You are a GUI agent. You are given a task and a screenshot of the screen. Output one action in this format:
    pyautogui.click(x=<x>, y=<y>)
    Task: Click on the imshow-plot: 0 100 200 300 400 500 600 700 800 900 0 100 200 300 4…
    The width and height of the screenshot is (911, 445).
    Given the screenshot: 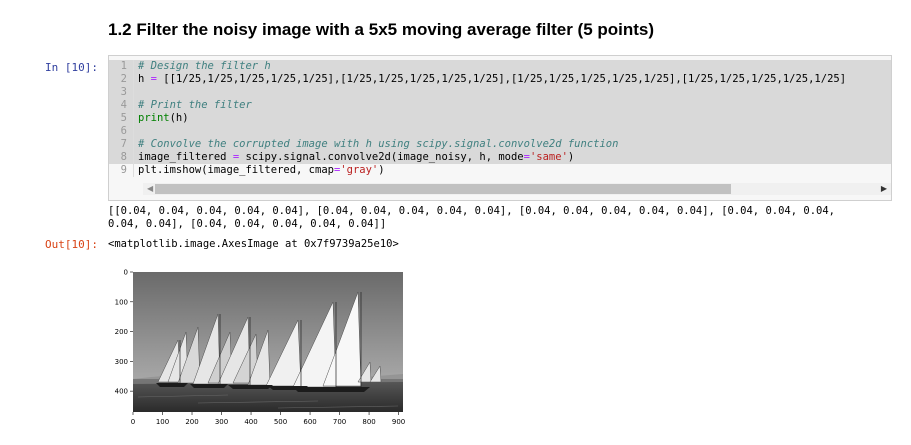 What is the action you would take?
    pyautogui.click(x=260, y=348)
    